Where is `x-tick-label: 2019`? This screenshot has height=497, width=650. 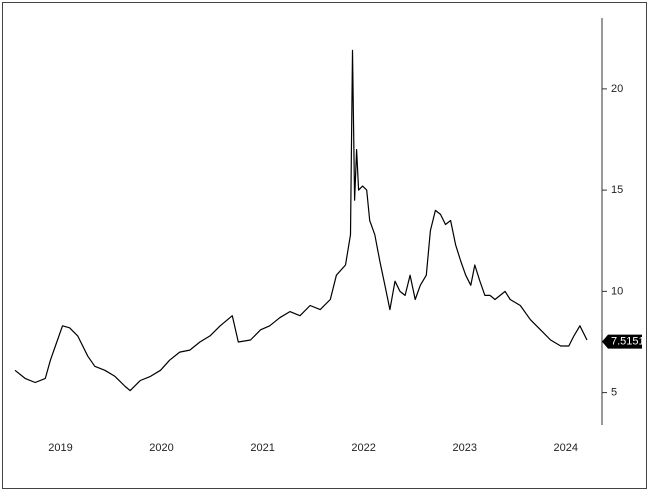
x-tick-label: 2019 is located at coordinates (60, 448).